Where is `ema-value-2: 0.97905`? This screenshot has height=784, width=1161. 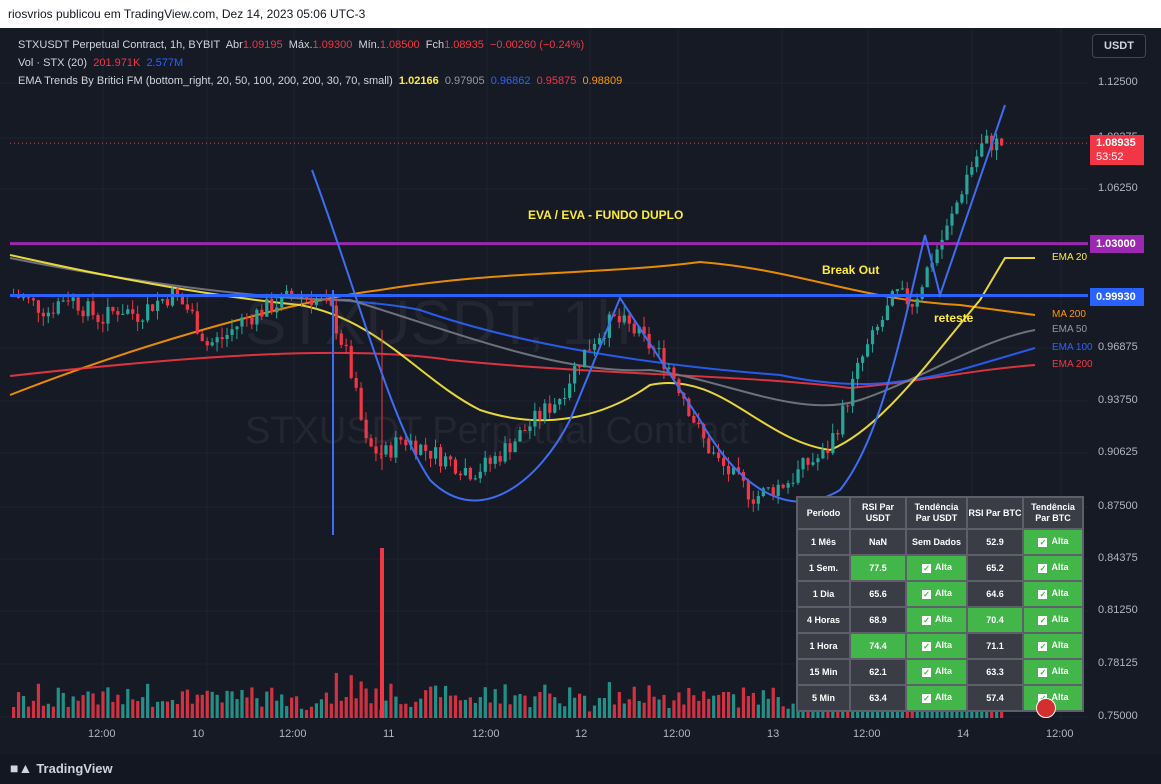
ema-value-2: 0.97905 is located at coordinates (464, 81).